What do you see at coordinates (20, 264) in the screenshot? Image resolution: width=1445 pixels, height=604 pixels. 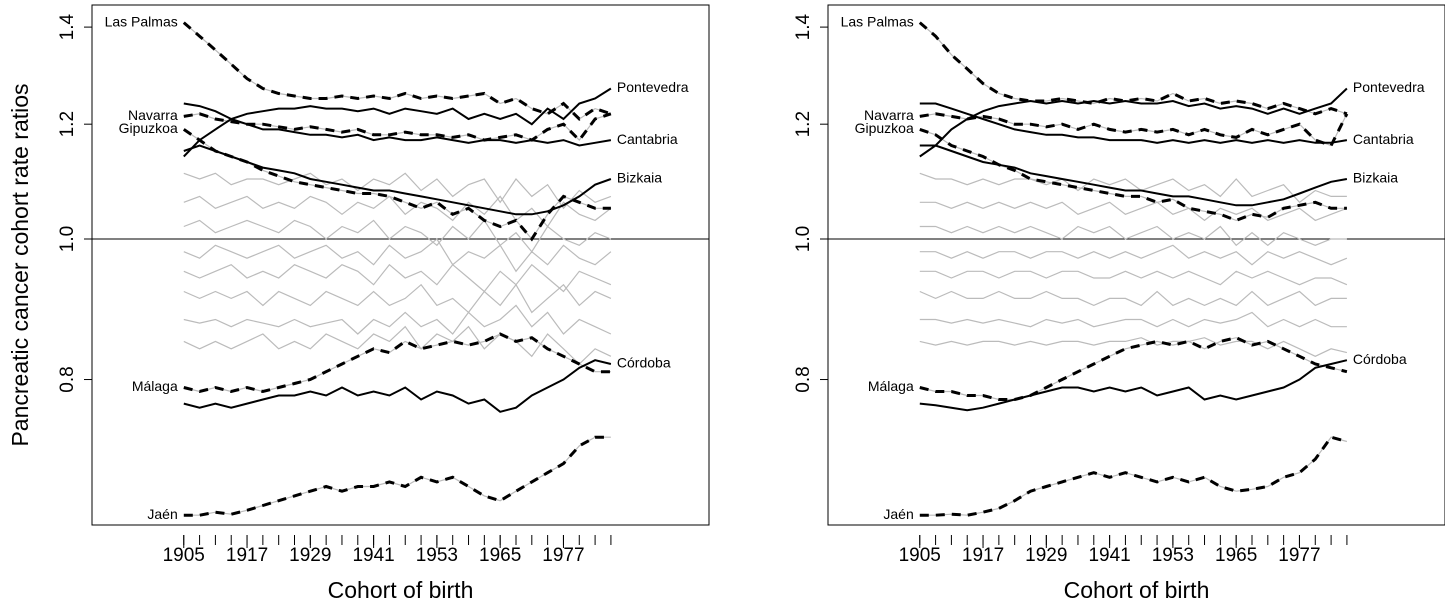 I see `y-axis-title: Pancreatic cancer cohort rate ratios` at bounding box center [20, 264].